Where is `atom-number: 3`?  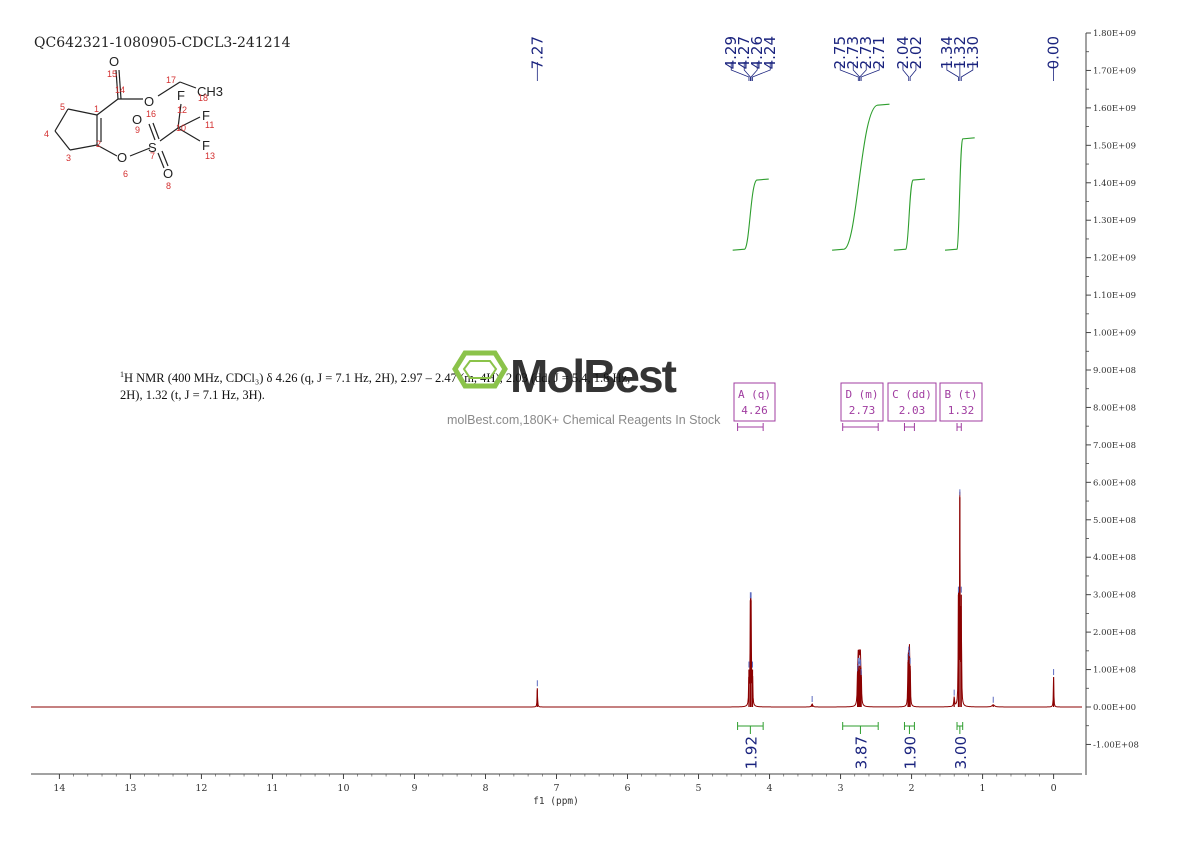 atom-number: 3 is located at coordinates (68, 158).